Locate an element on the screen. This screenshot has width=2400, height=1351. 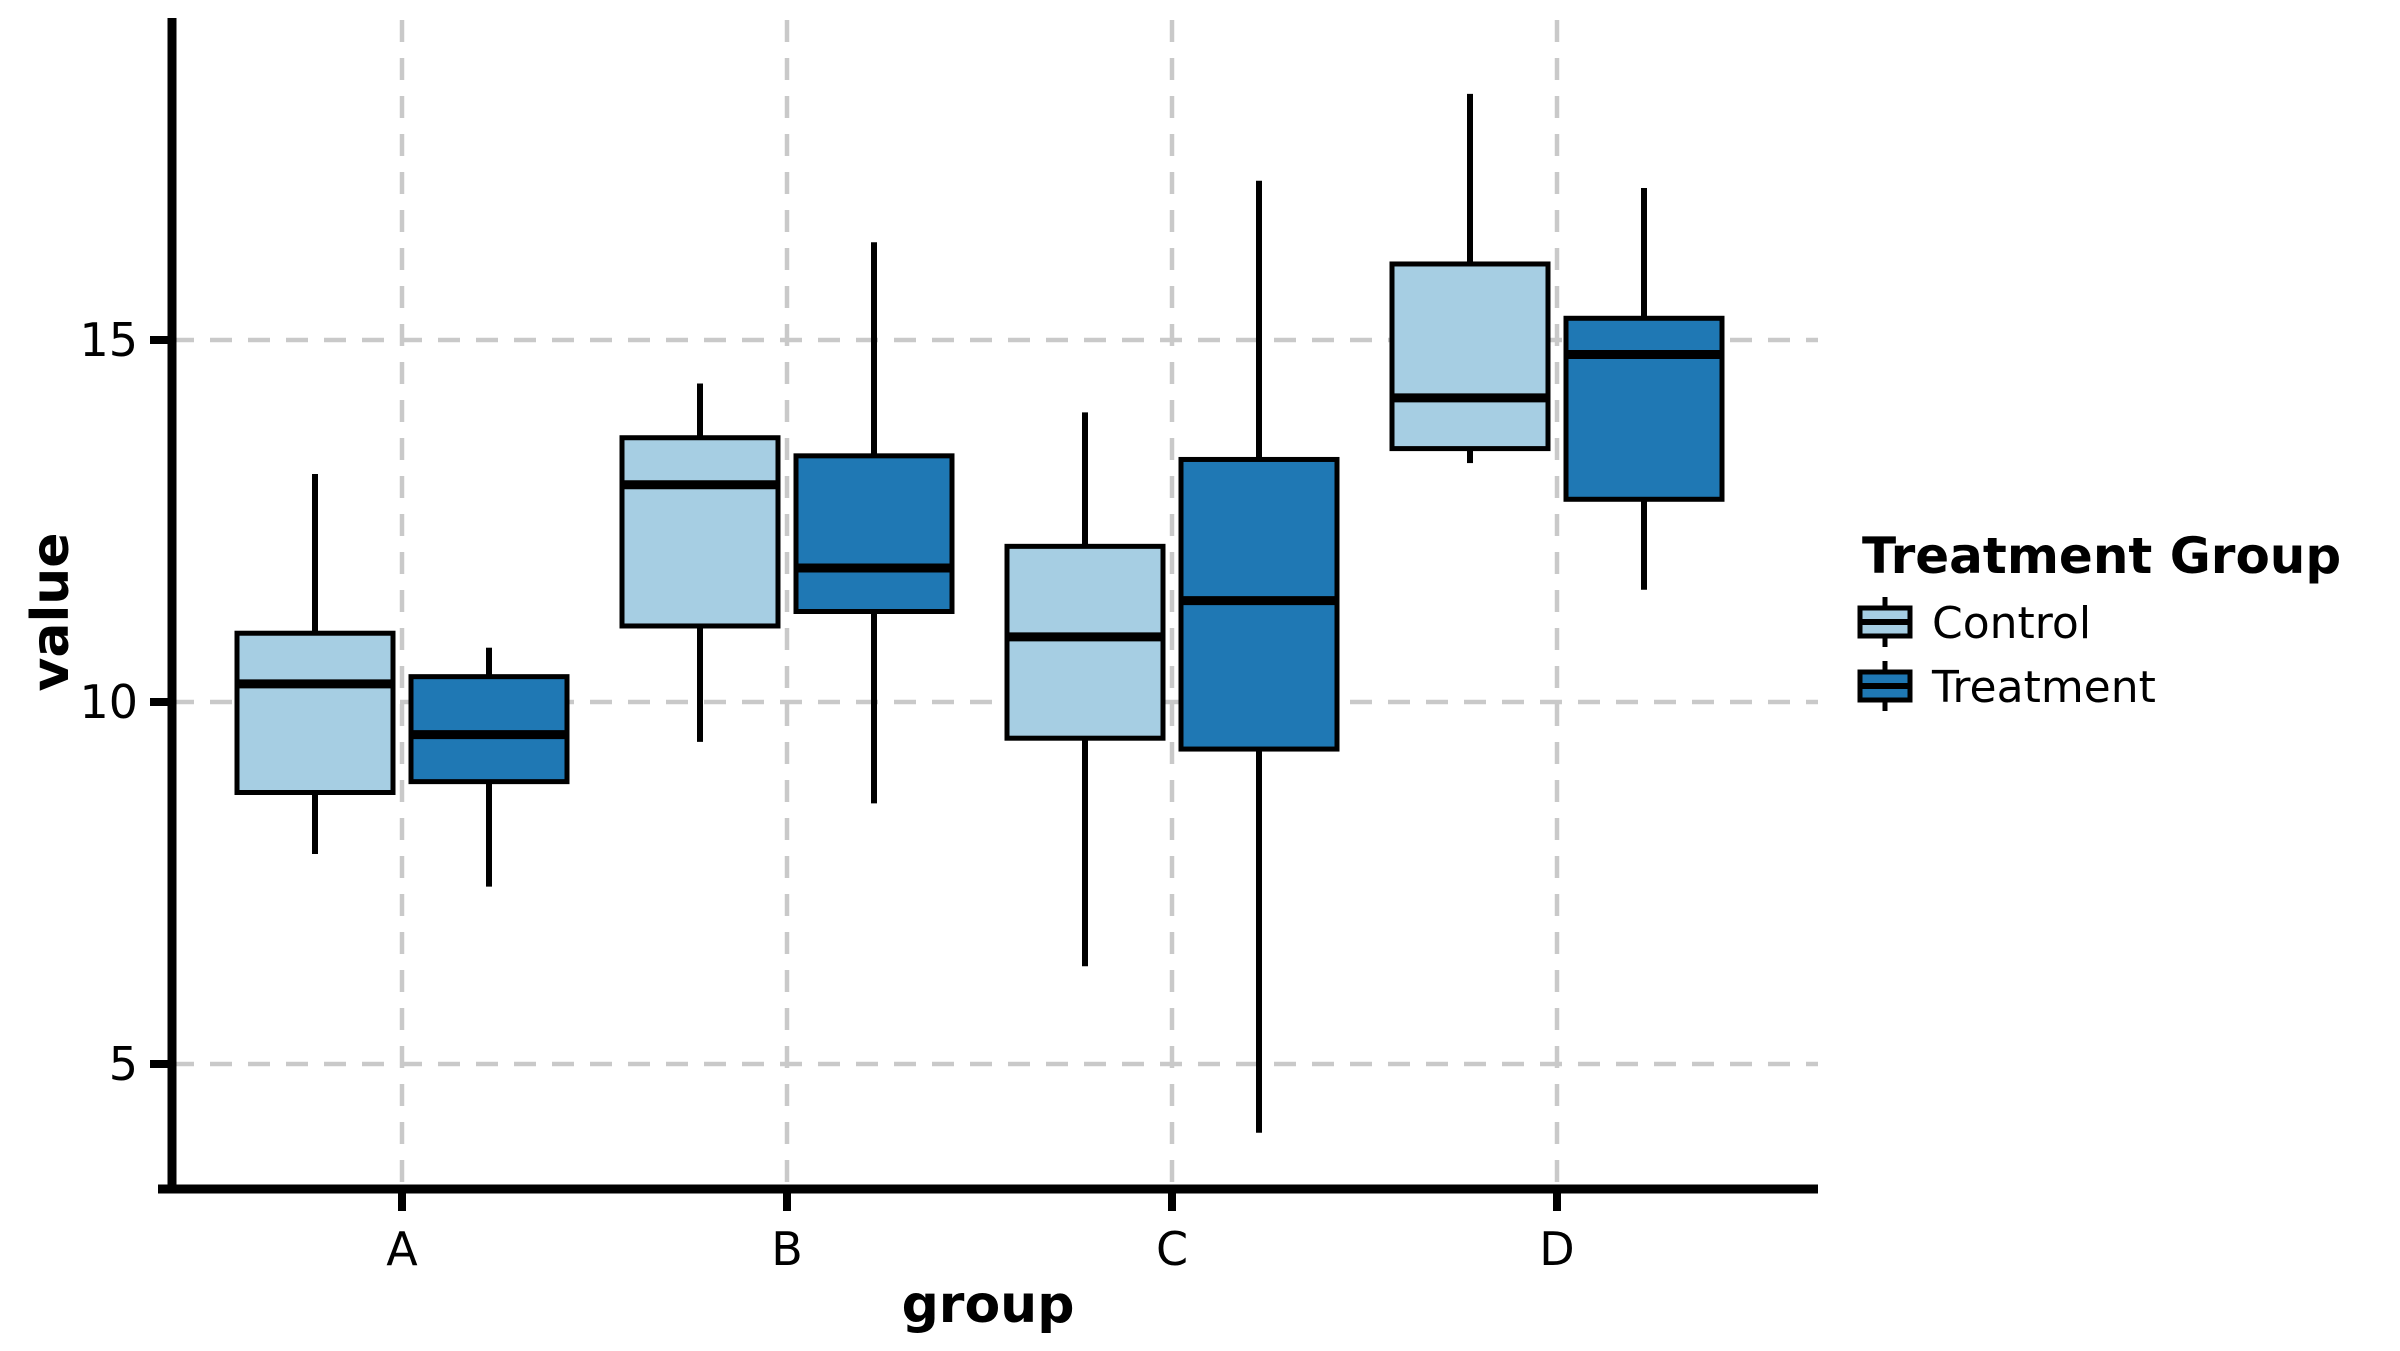
legend-item-treatment: Treatment is located at coordinates (2006, 687).